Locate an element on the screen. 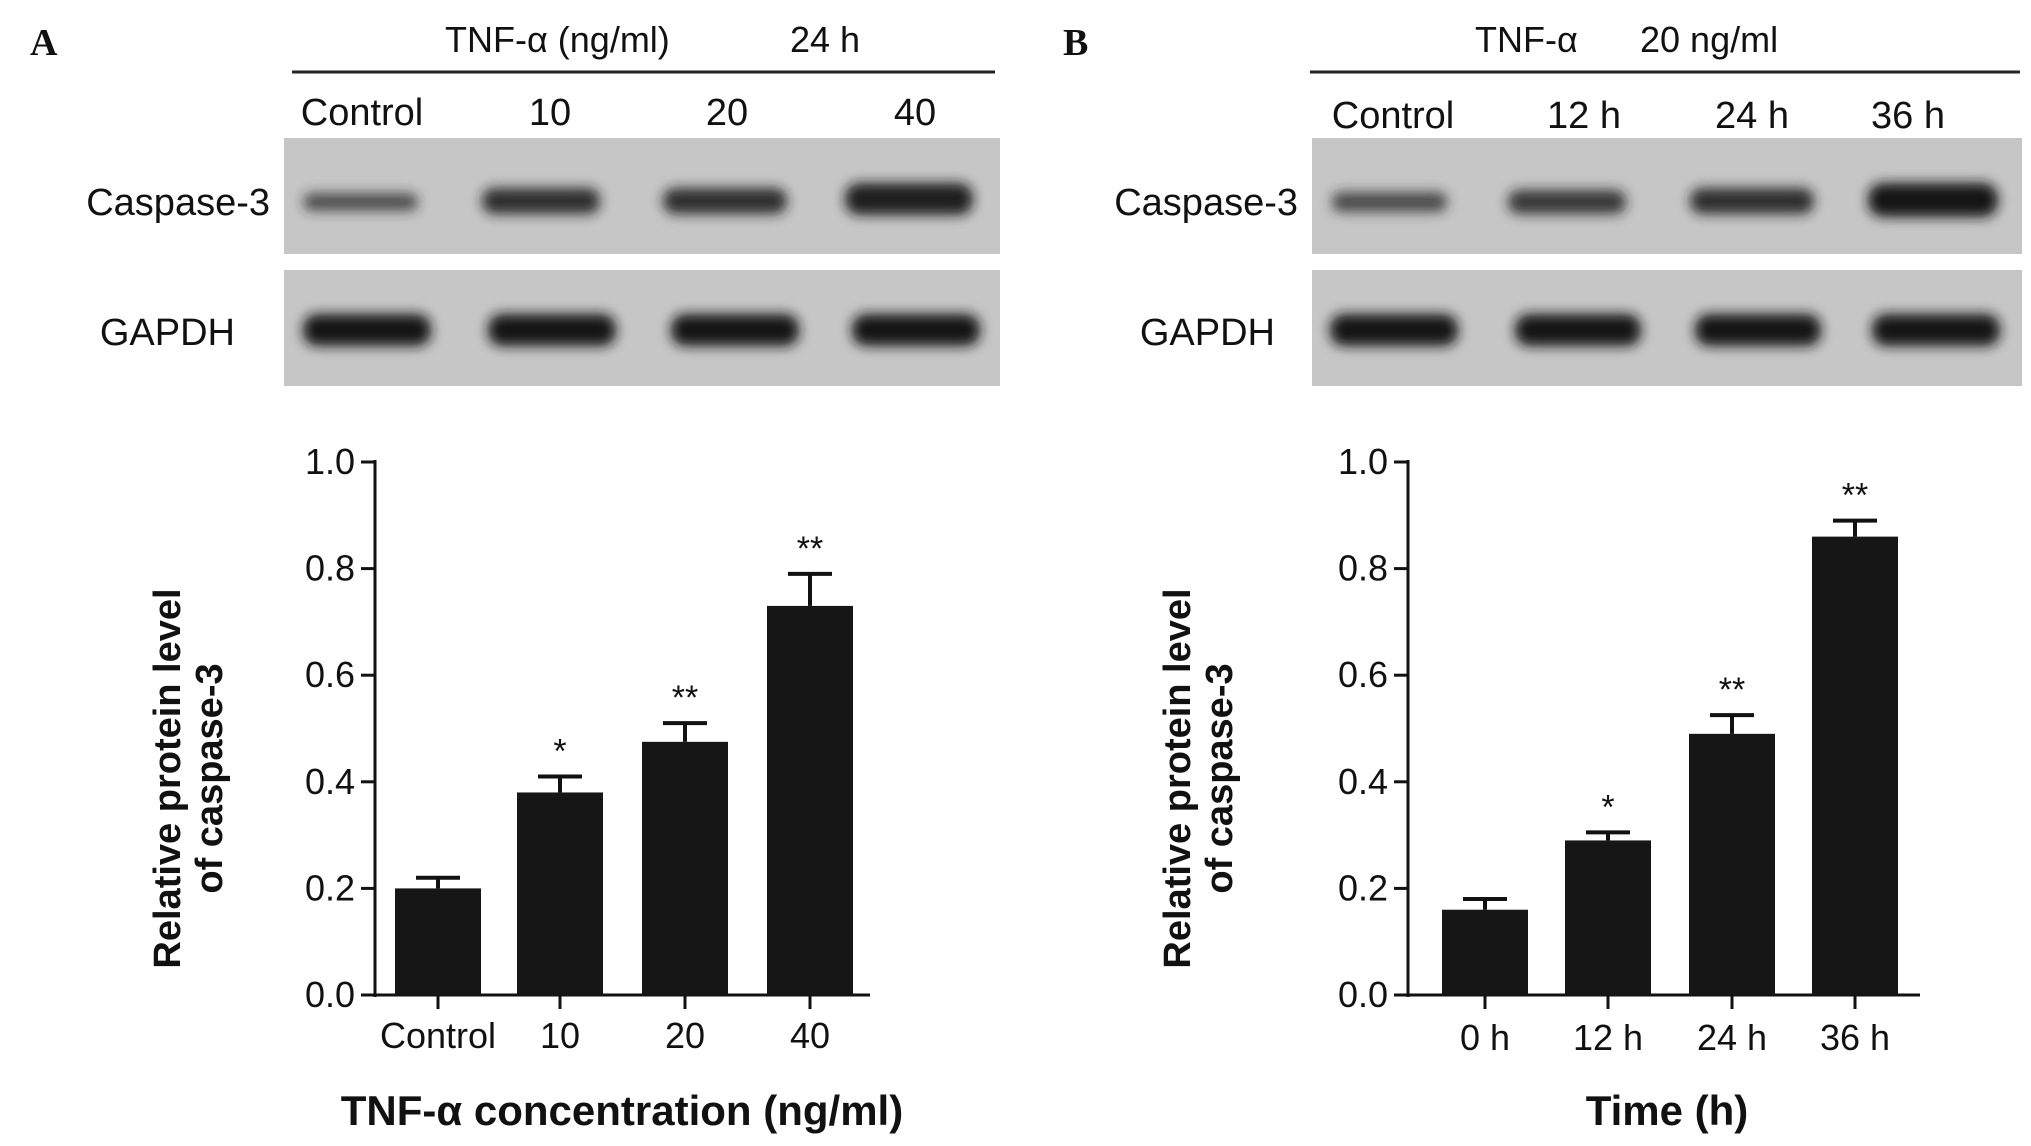 The width and height of the screenshot is (2031, 1146). panel-a-caspase3-blot is located at coordinates (642, 196).